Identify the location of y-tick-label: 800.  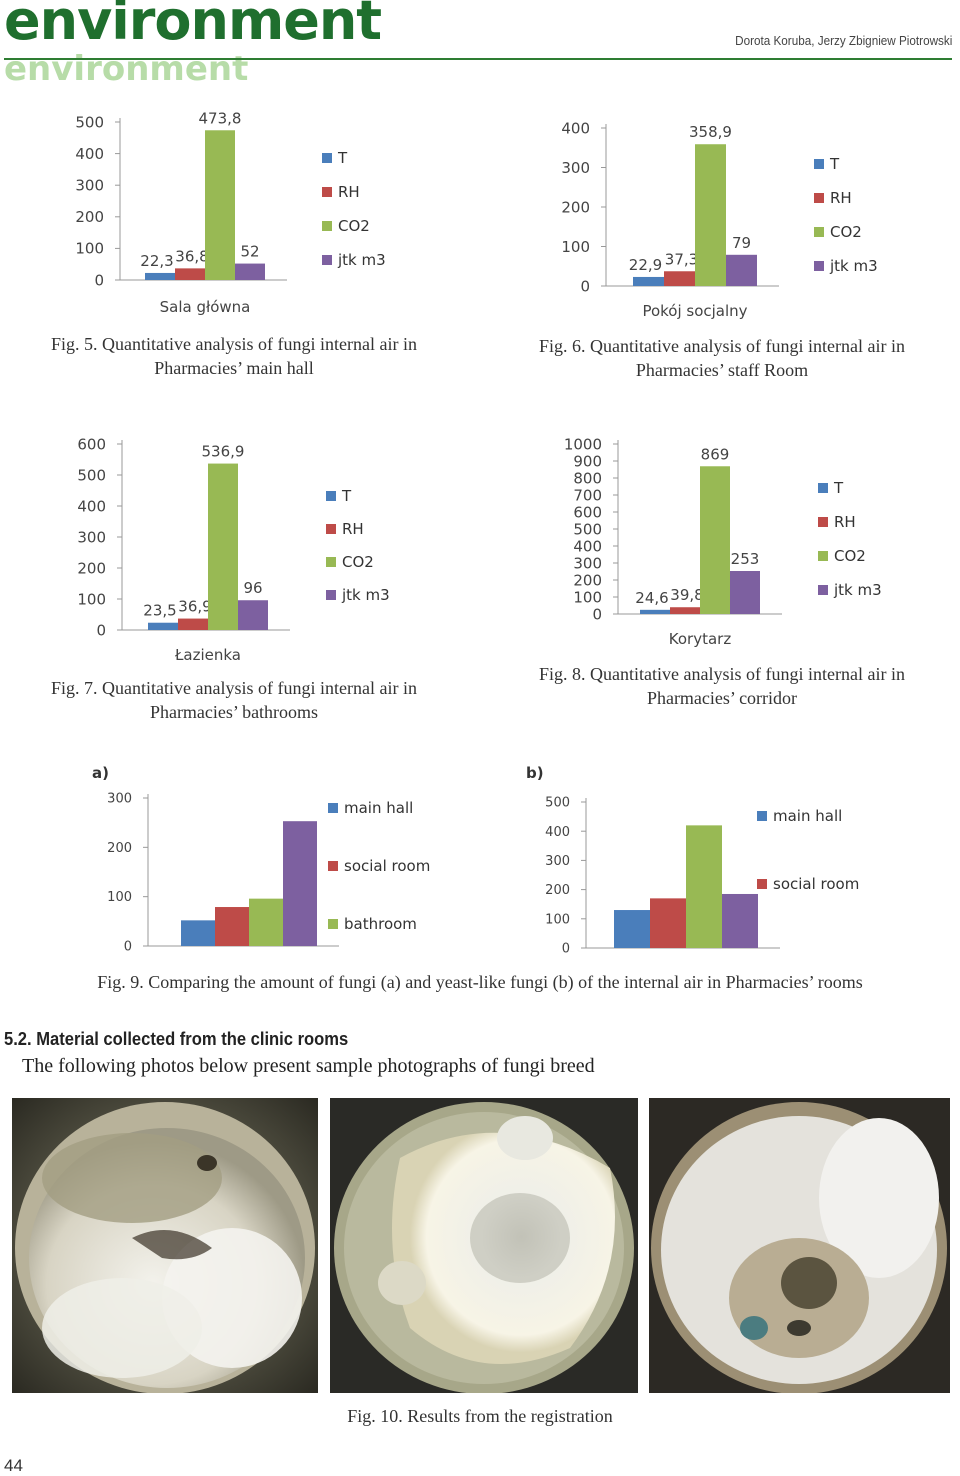
(587, 478).